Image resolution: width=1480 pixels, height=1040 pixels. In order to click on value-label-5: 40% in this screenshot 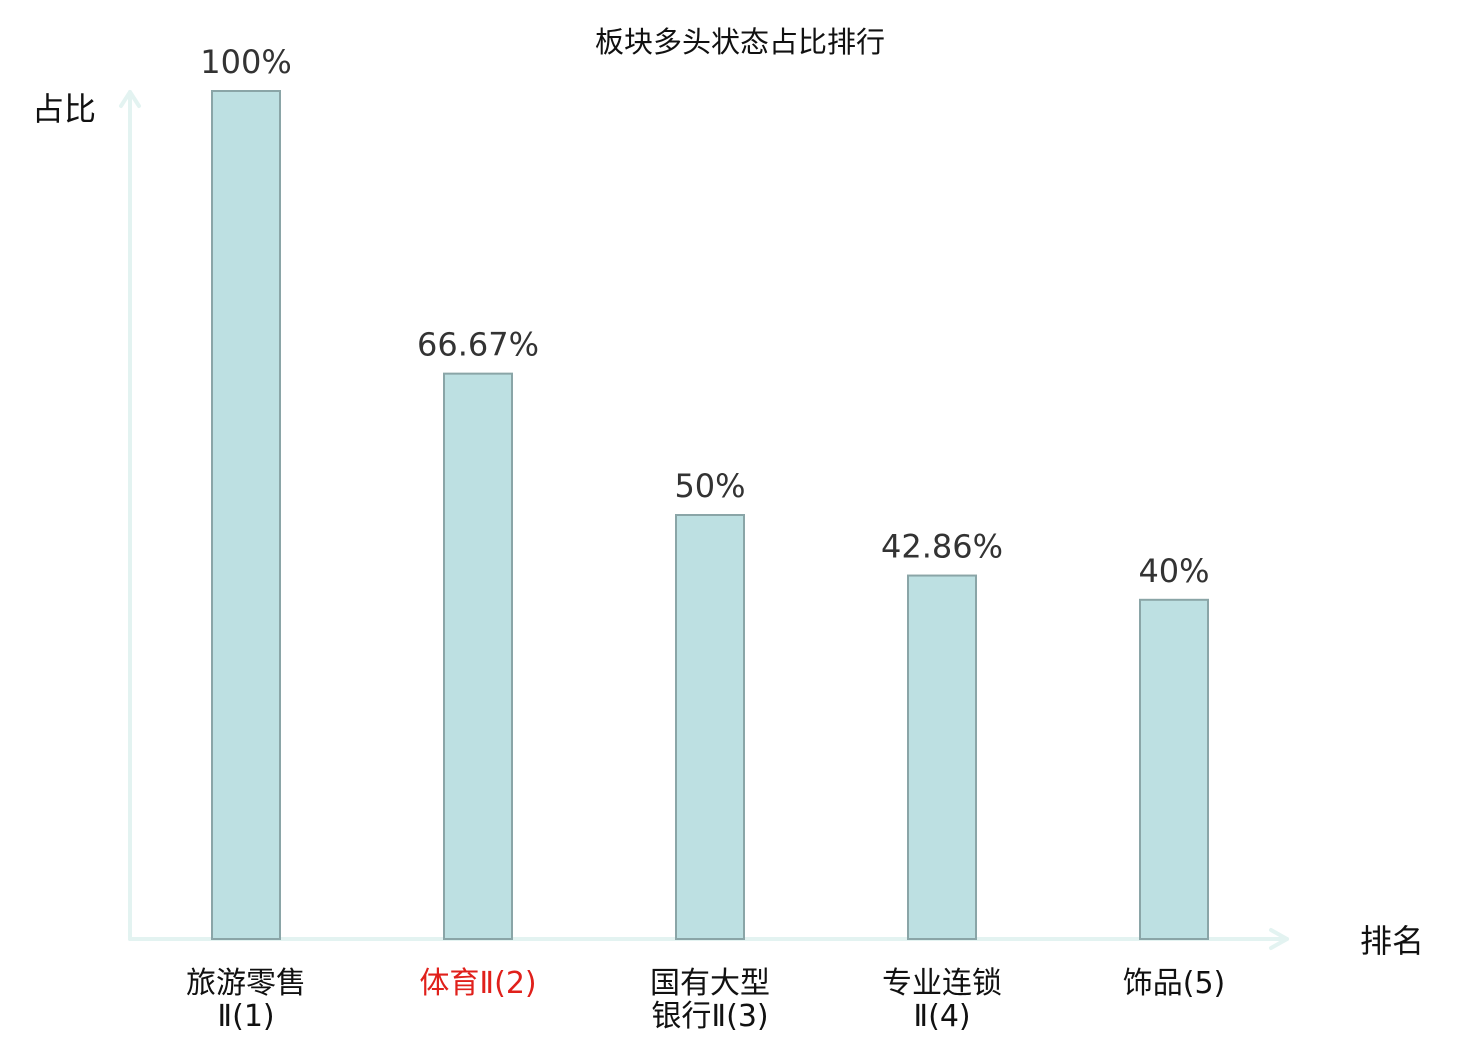, I will do `click(1173, 571)`.